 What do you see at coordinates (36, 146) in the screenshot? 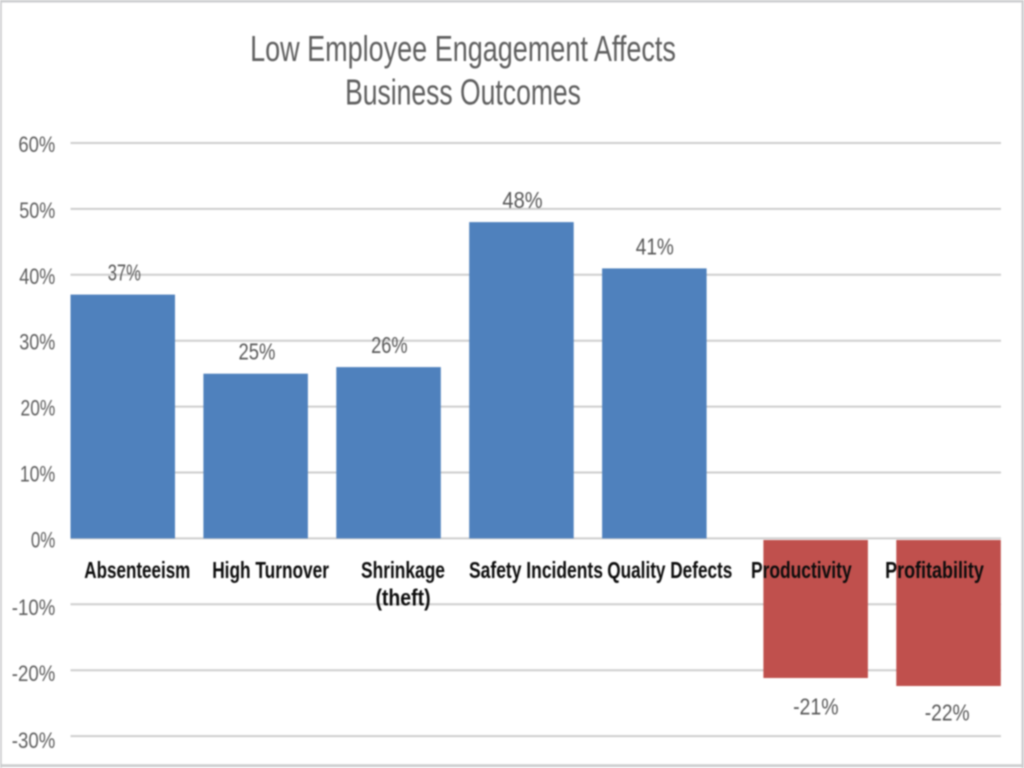
I see `svg-text: 60%` at bounding box center [36, 146].